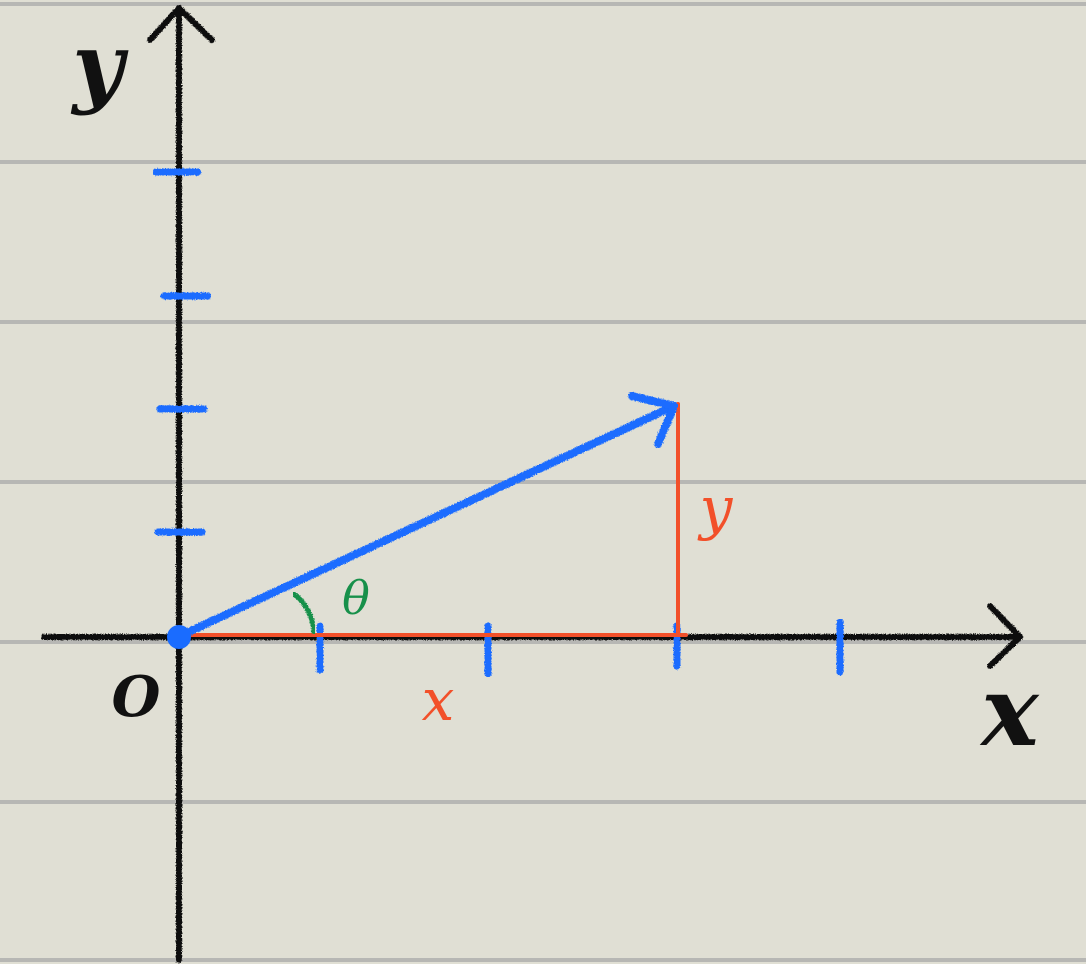 The width and height of the screenshot is (1086, 964). Describe the element at coordinates (182, 352) in the screenshot. I see `y-ticks` at that location.